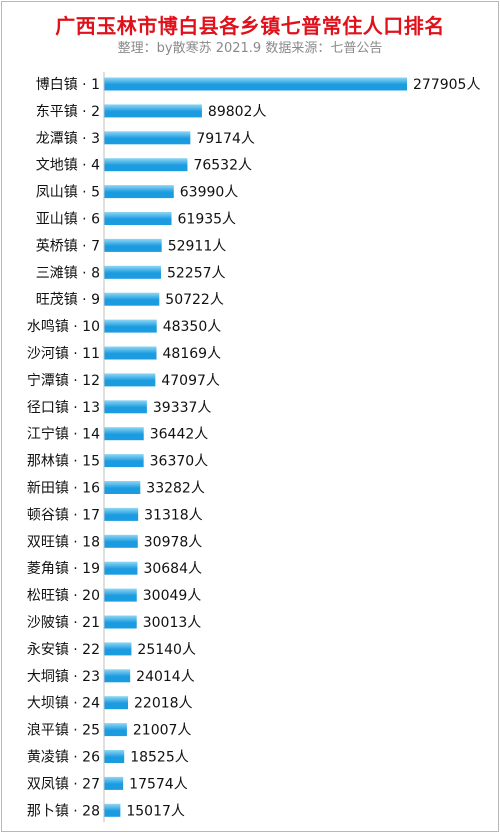 The height and width of the screenshot is (834, 500). I want to click on data-label: 50722人, so click(194, 300).